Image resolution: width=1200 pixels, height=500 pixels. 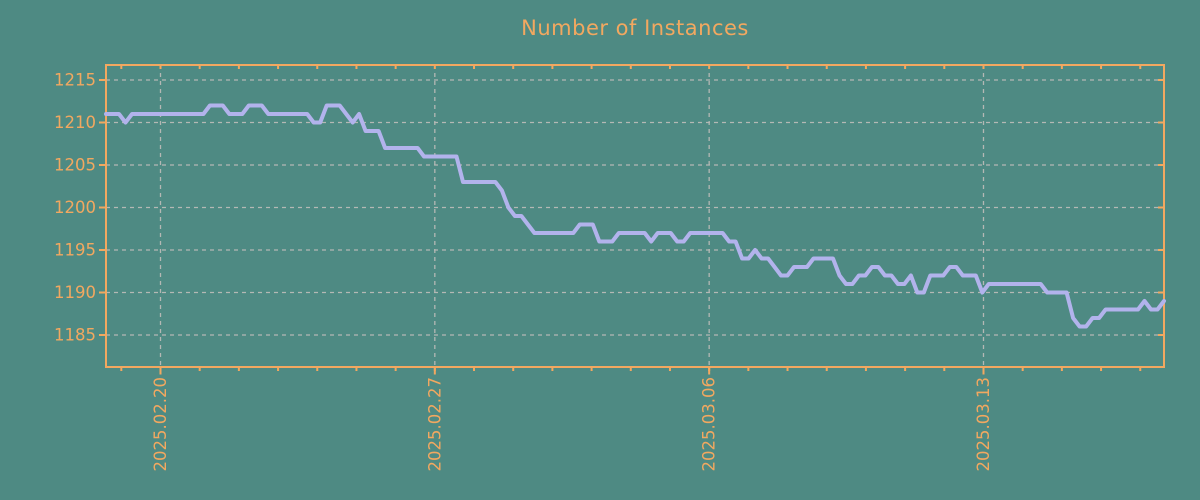 I want to click on x-tick-label: 2025.03.13, so click(x=983, y=424).